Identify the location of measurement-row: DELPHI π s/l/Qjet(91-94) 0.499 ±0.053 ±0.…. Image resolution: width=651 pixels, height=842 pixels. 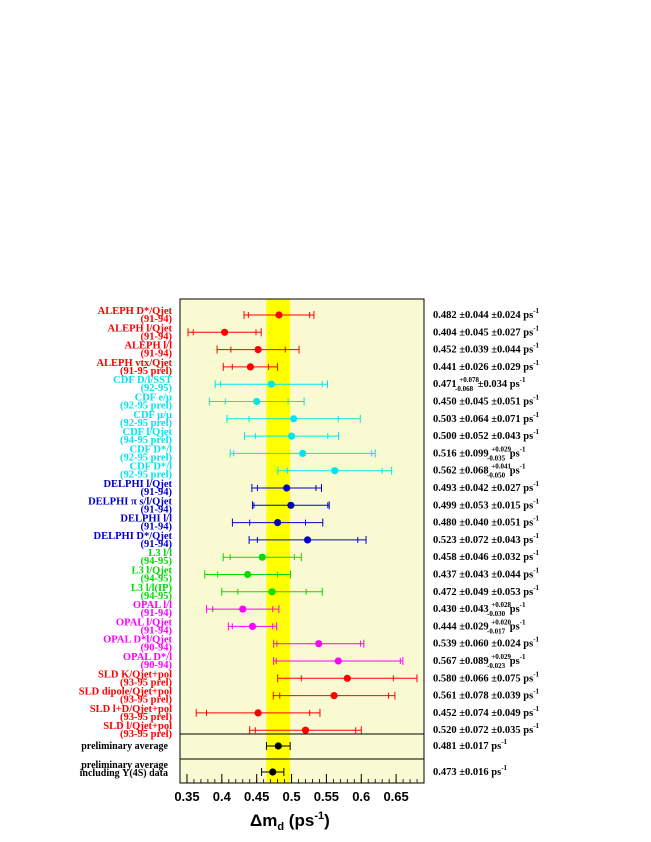
(313, 505).